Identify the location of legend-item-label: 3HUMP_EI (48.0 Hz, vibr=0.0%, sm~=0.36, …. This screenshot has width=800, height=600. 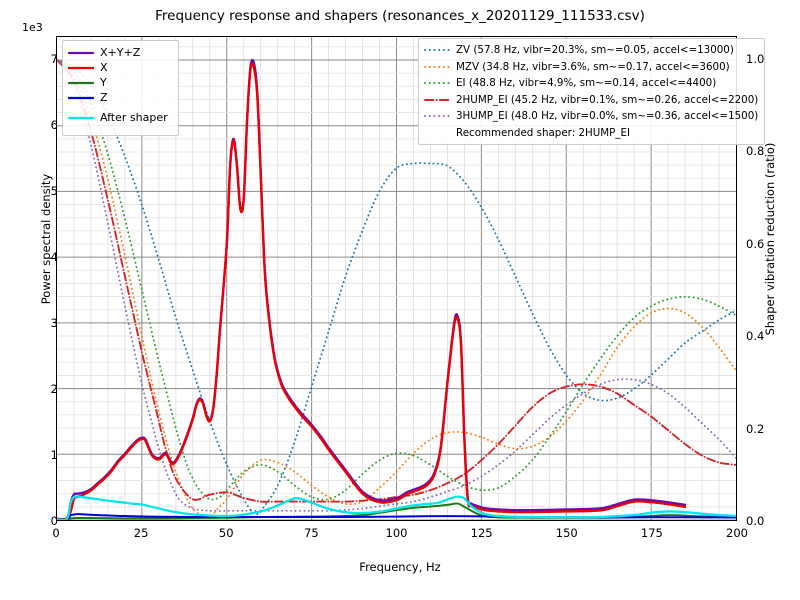
(607, 116).